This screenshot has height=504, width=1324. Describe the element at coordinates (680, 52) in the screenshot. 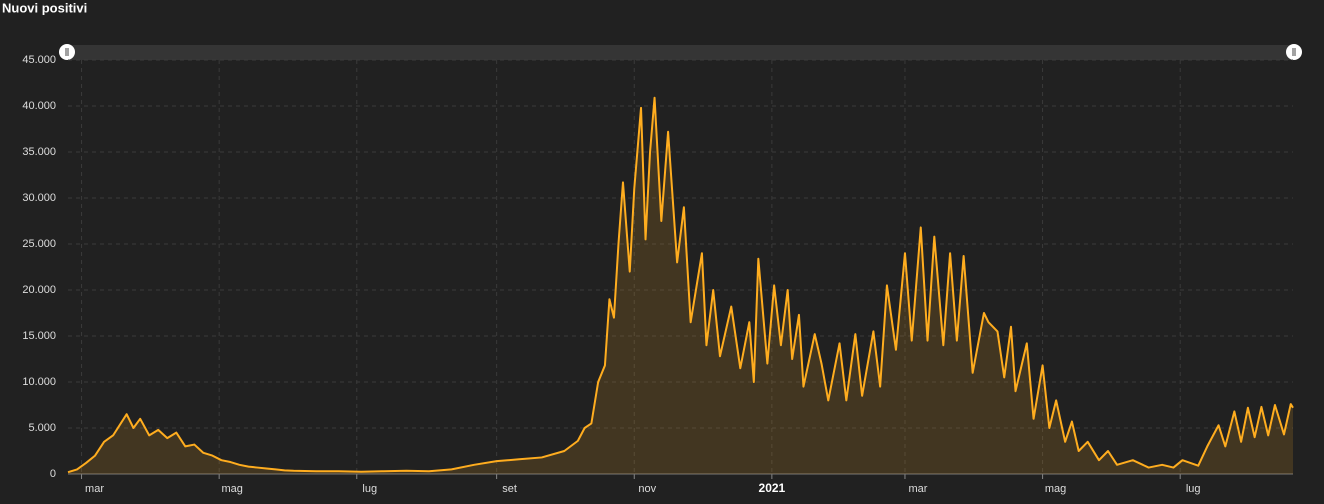

I see `range-slider` at that location.